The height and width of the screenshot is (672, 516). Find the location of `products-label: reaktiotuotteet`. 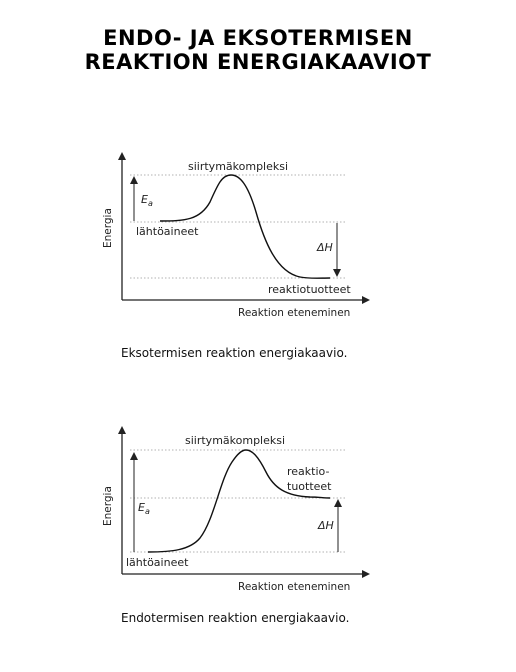

products-label: reaktiotuotteet is located at coordinates (309, 289).